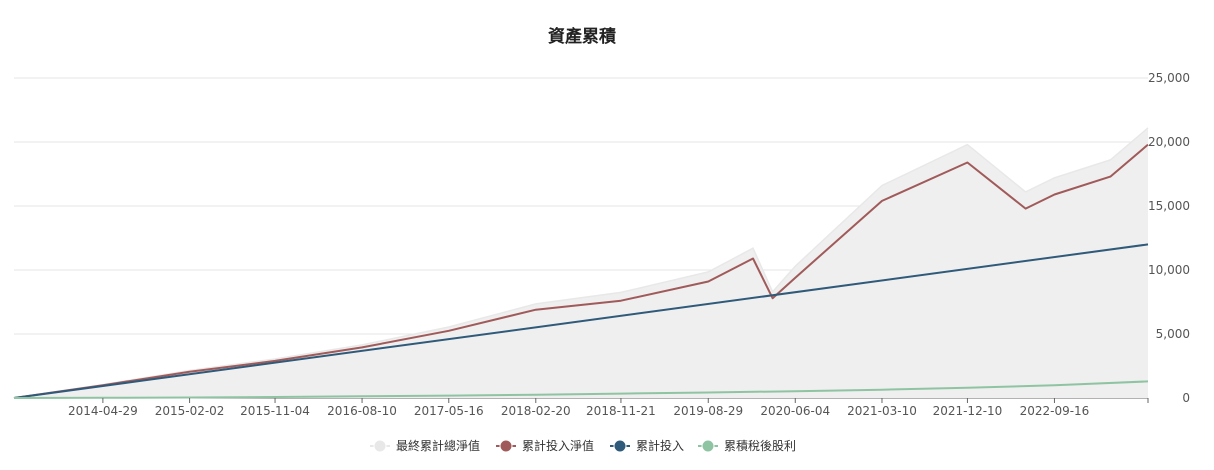 Image resolution: width=1214 pixels, height=470 pixels. What do you see at coordinates (708, 411) in the screenshot?
I see `x-tick-label: 2019-08-29` at bounding box center [708, 411].